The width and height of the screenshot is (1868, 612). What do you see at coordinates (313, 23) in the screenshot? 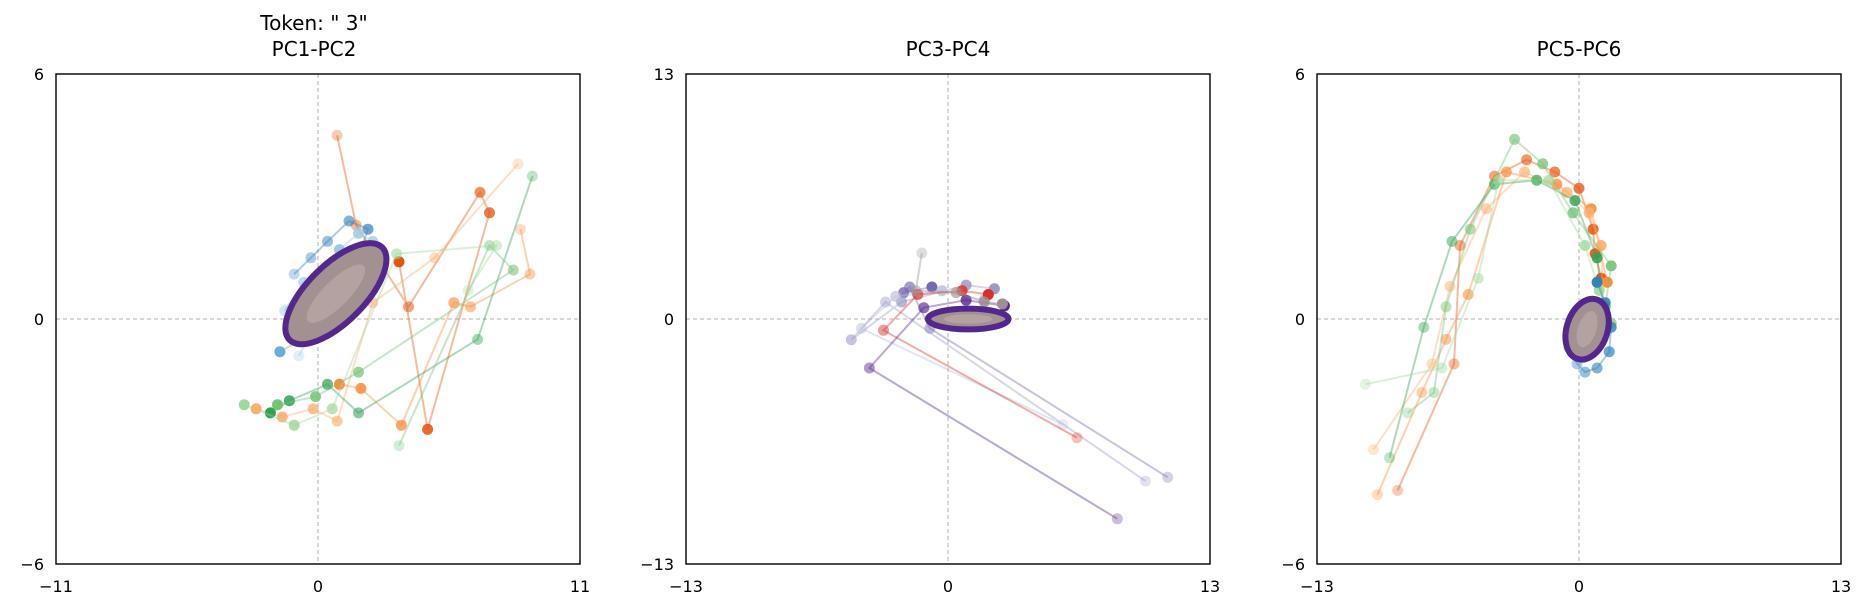
I see `figure-suptitle: Token: " 3"` at bounding box center [313, 23].